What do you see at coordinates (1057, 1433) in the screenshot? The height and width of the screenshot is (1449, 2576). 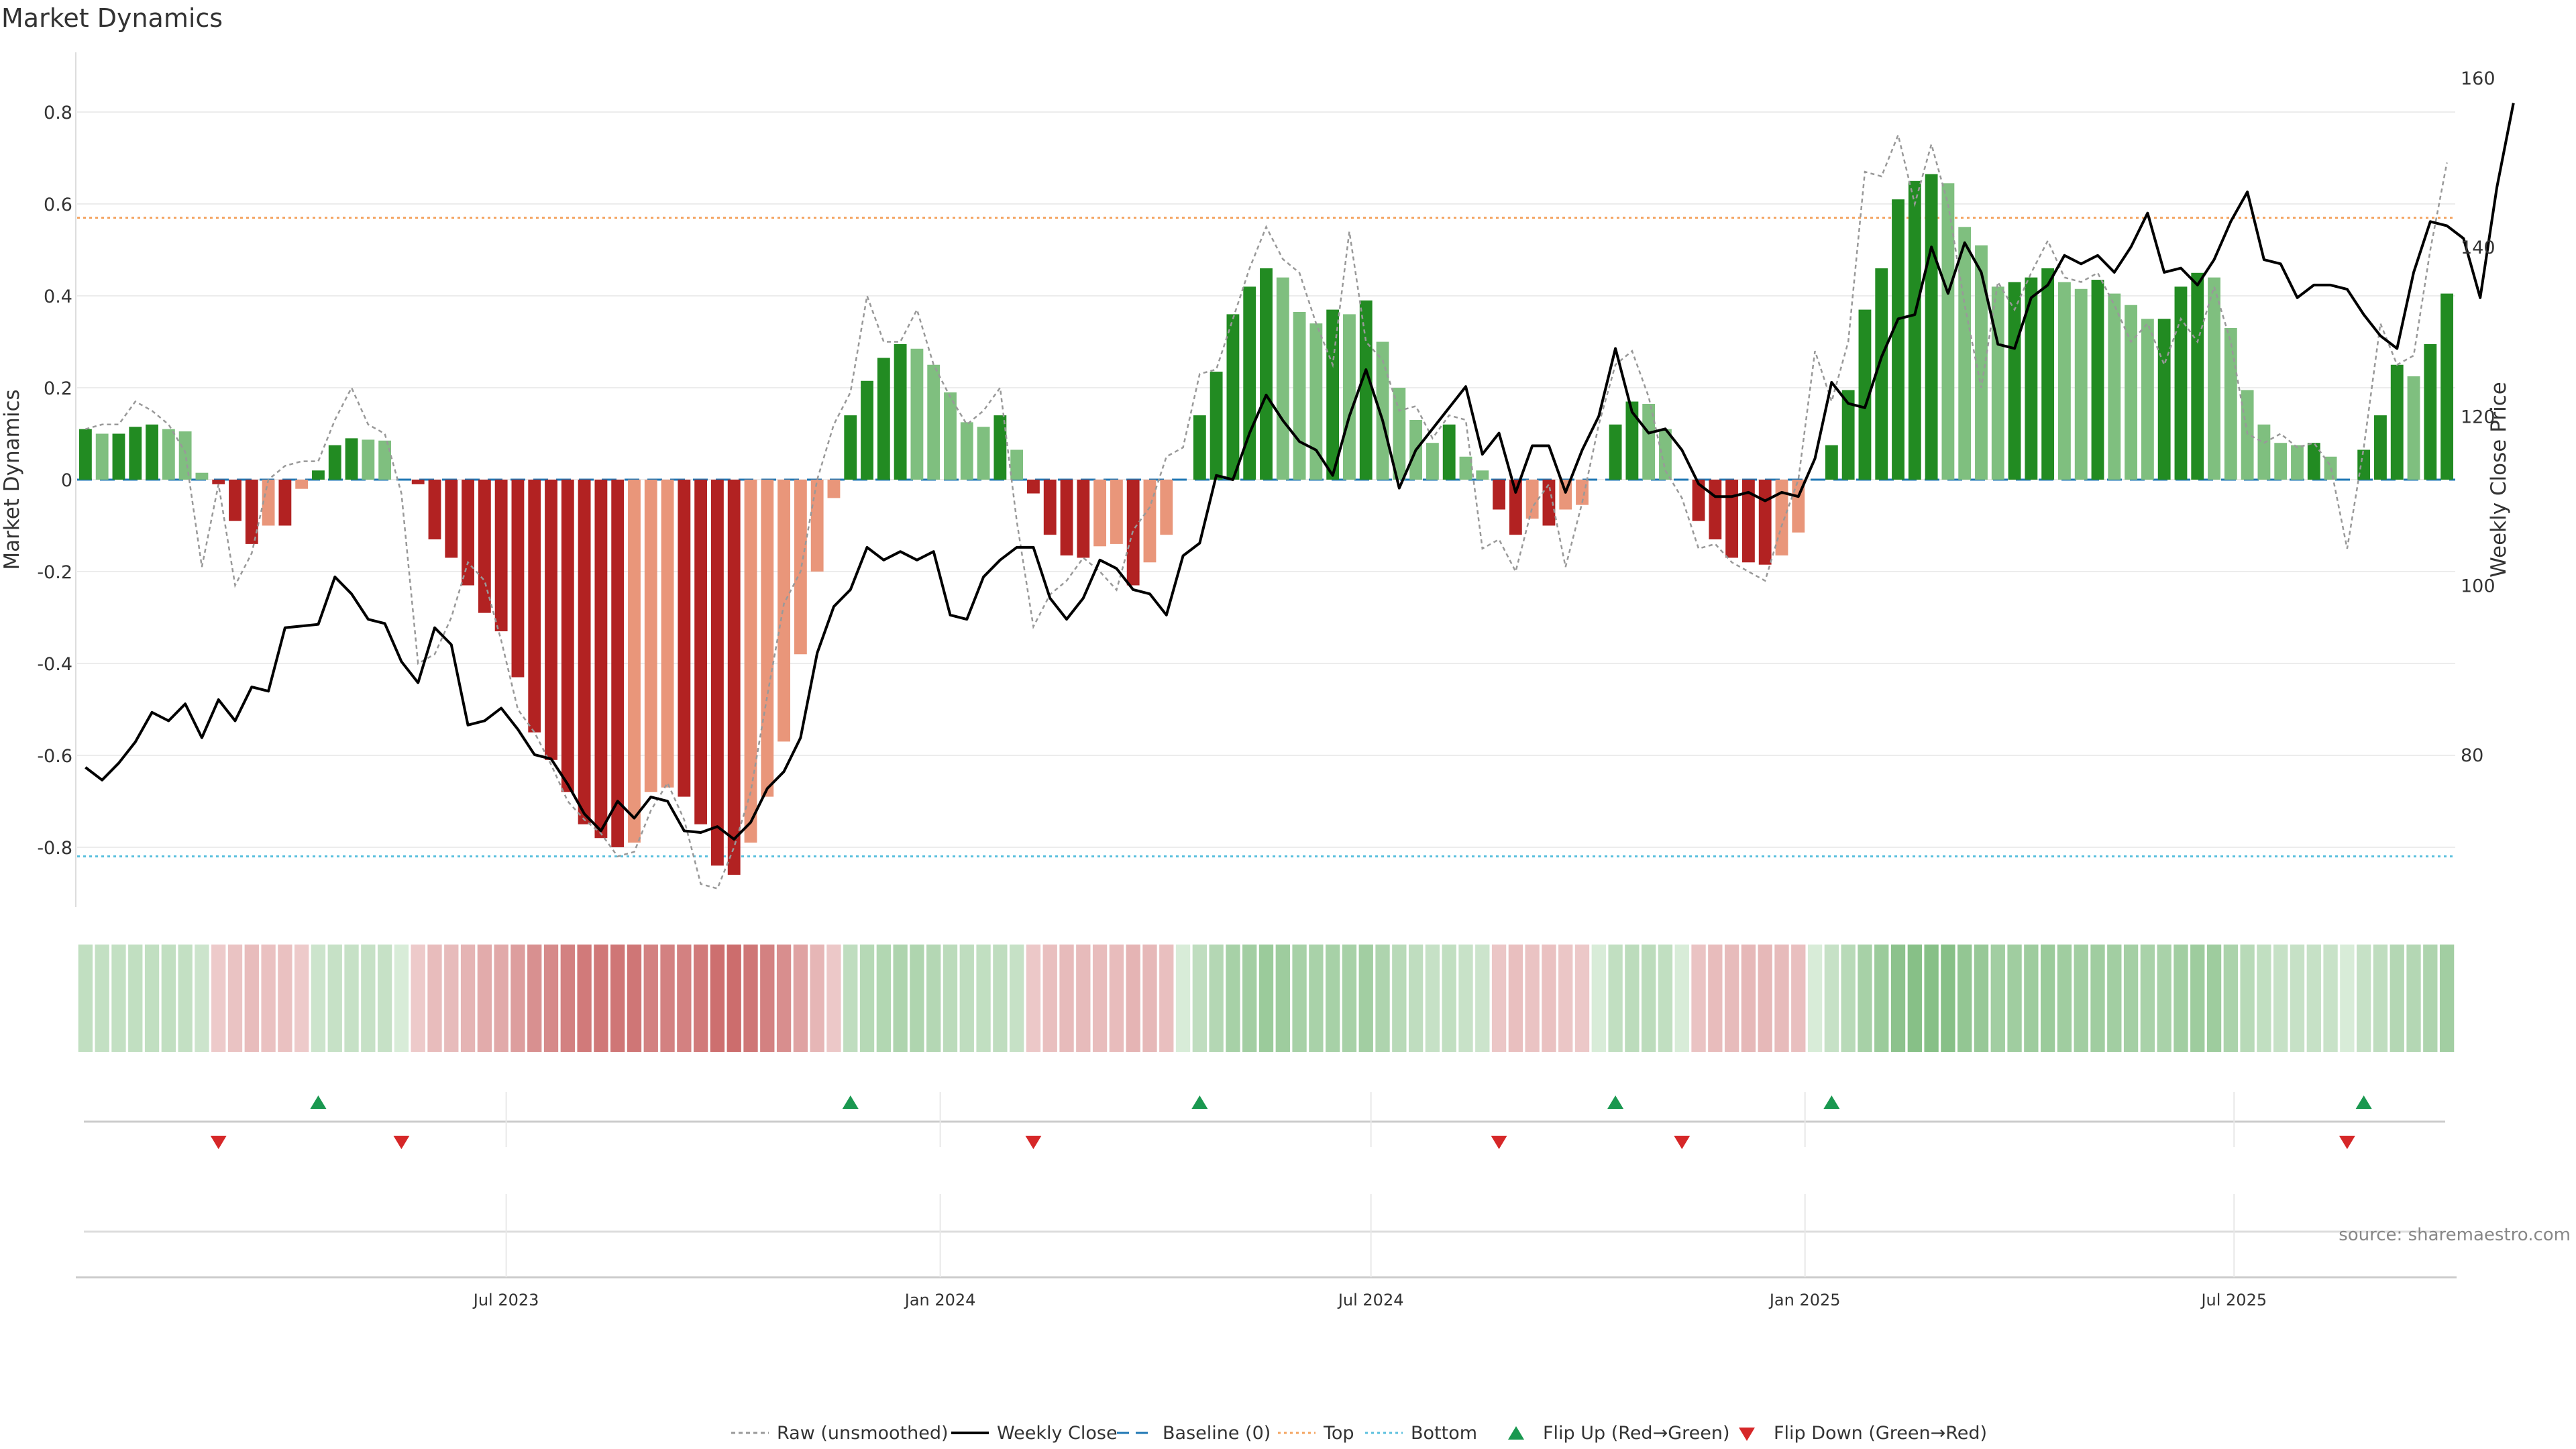 I see `legend-label: Weekly Close` at bounding box center [1057, 1433].